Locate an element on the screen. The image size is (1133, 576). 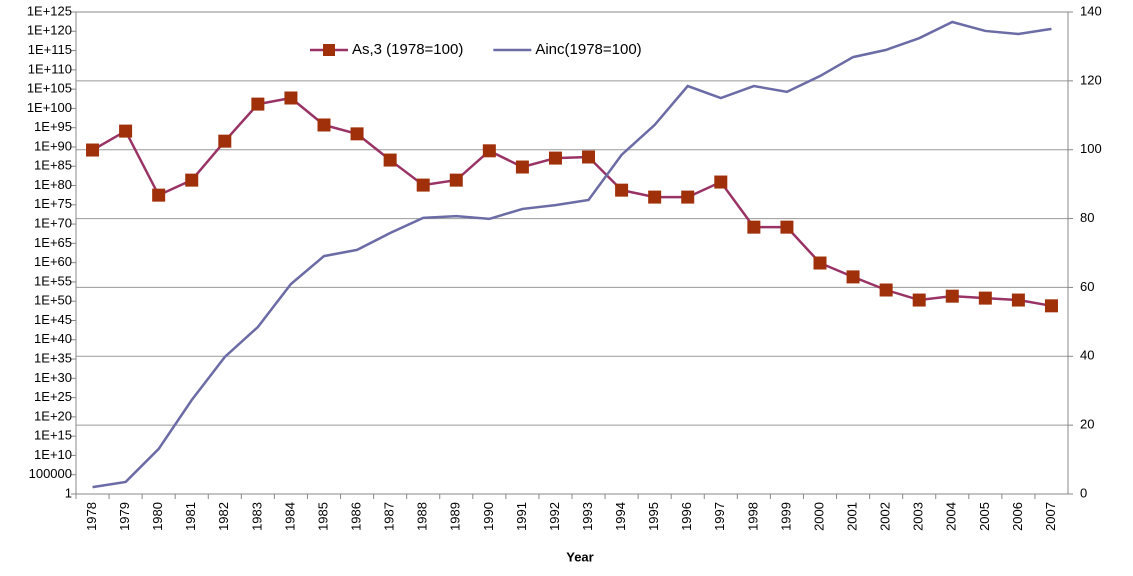
y-tick-label: 1E+60 is located at coordinates (53, 261).